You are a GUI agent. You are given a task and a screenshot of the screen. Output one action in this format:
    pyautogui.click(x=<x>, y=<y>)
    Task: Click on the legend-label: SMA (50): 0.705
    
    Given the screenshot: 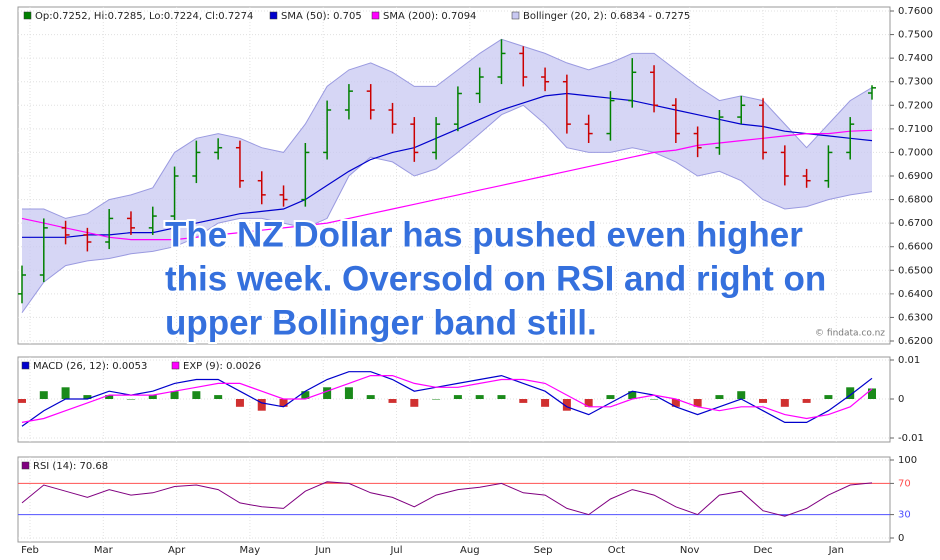 What is the action you would take?
    pyautogui.click(x=321, y=16)
    